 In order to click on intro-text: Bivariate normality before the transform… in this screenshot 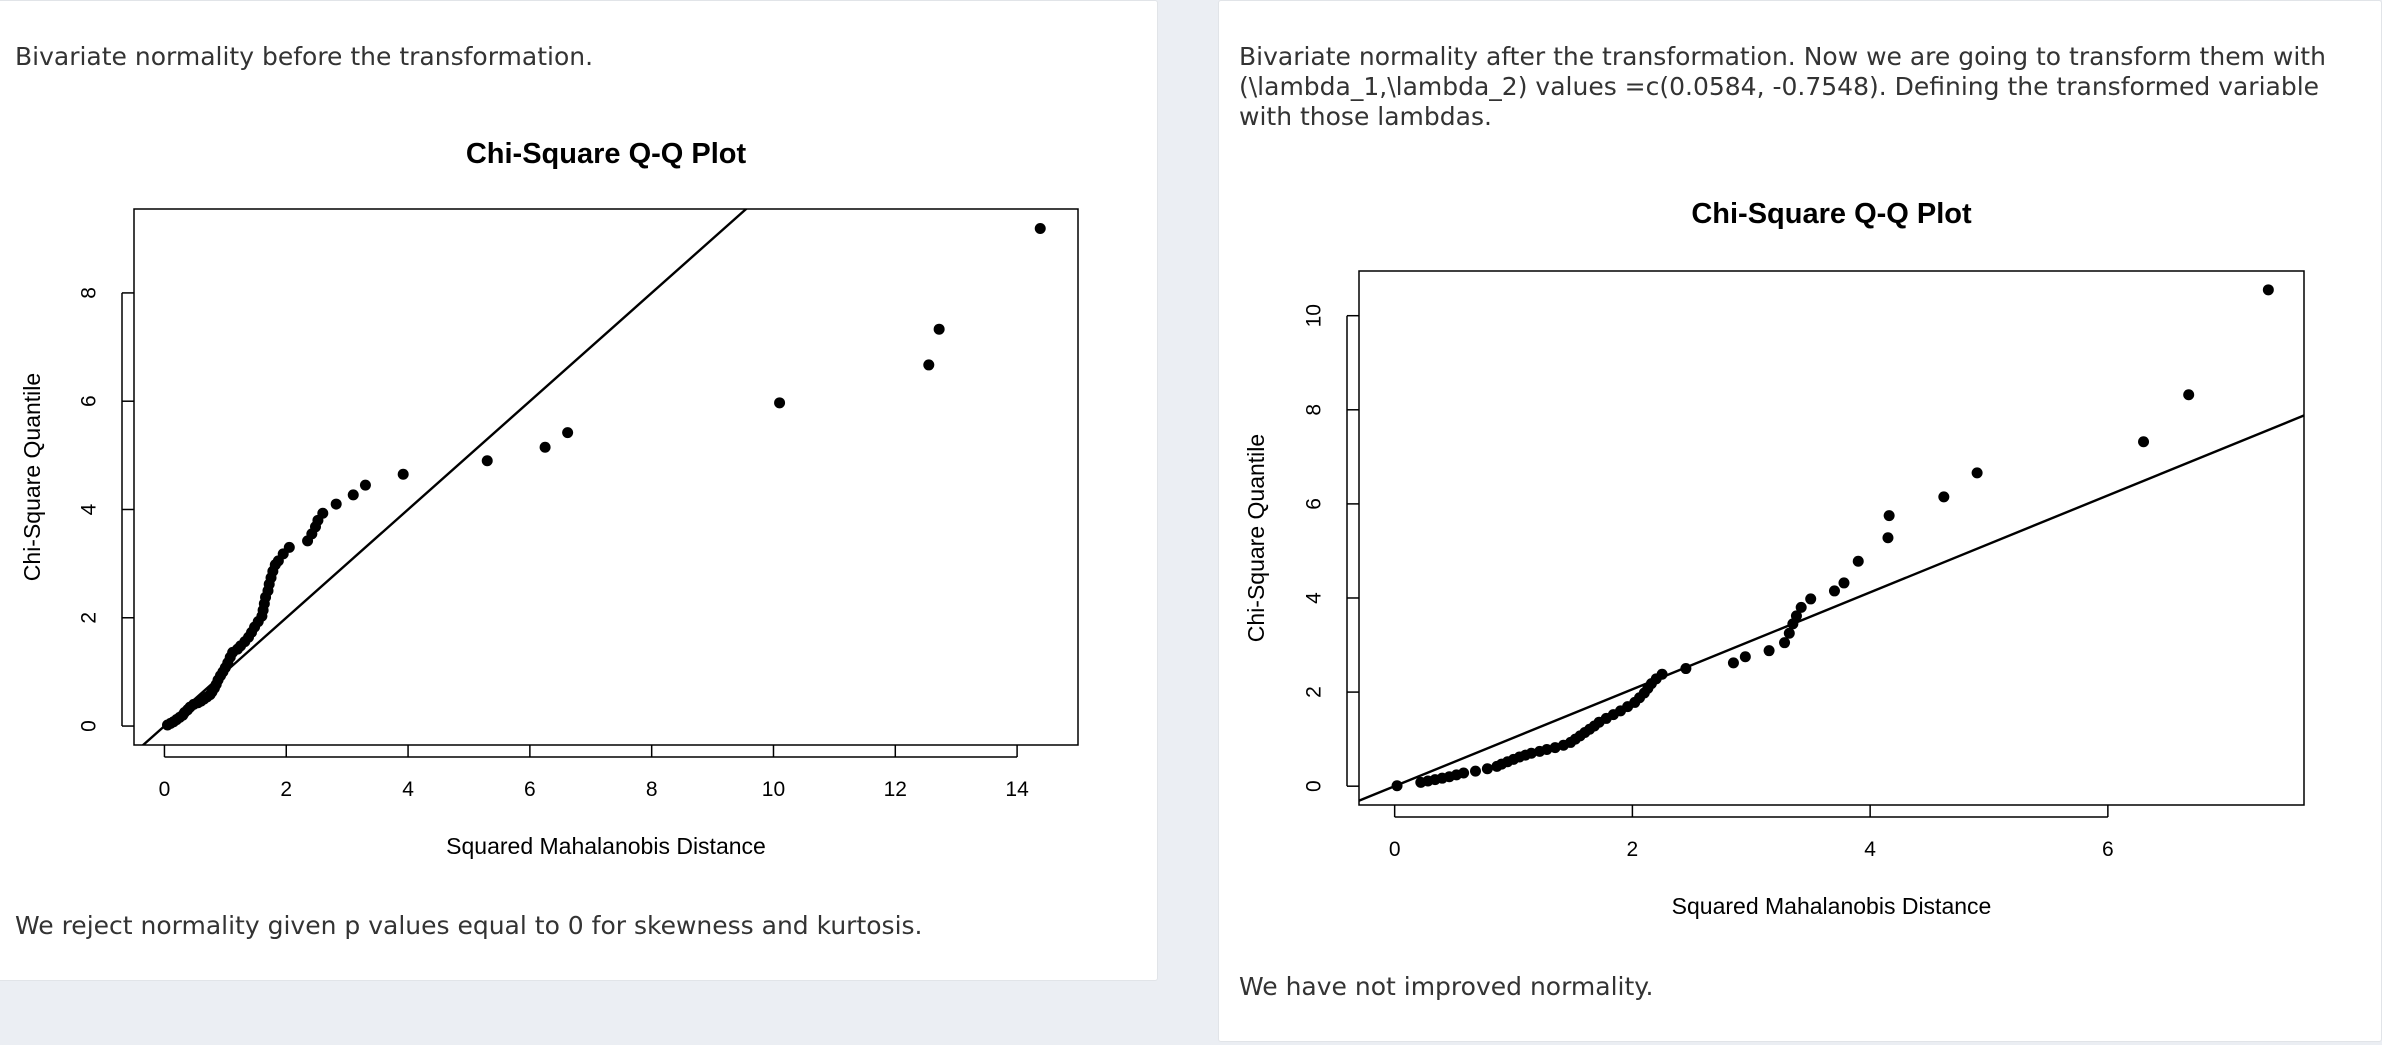, I will do `click(304, 56)`.